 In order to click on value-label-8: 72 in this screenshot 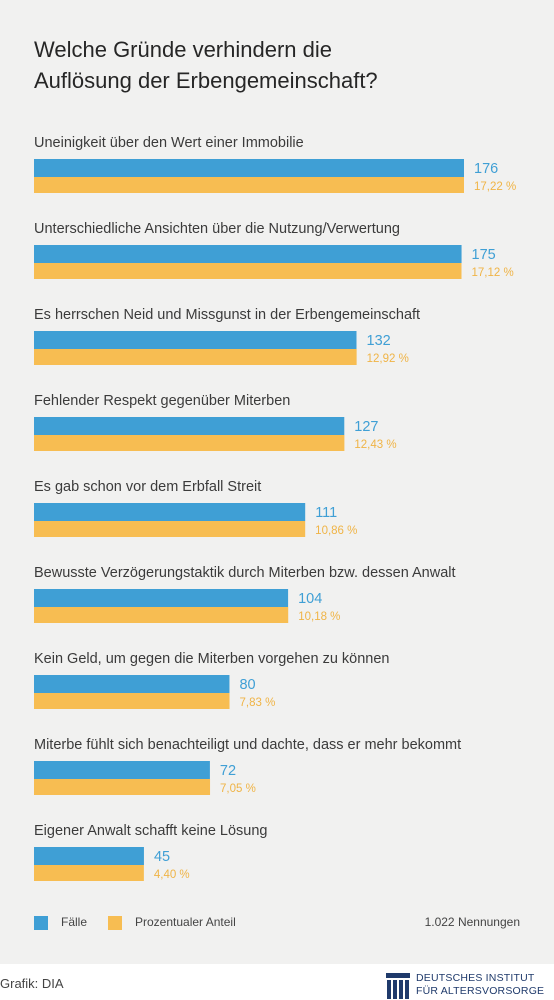, I will do `click(228, 771)`.